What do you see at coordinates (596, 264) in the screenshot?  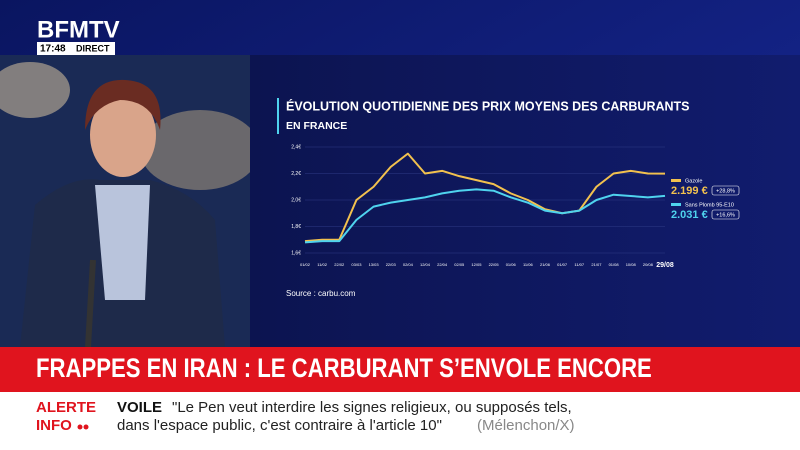 I see `x-tick-label: 21/07` at bounding box center [596, 264].